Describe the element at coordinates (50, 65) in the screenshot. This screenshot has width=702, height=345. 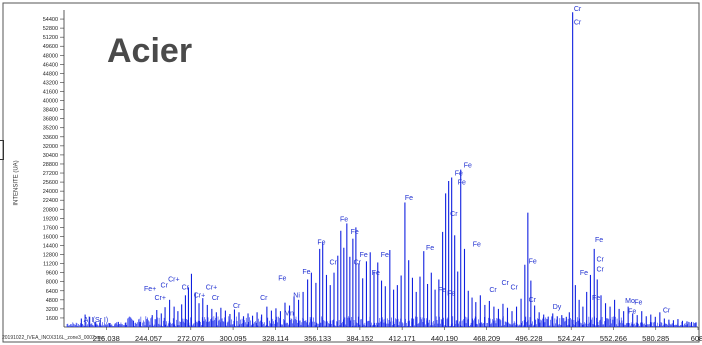
I see `y-tick-label: 46400` at that location.